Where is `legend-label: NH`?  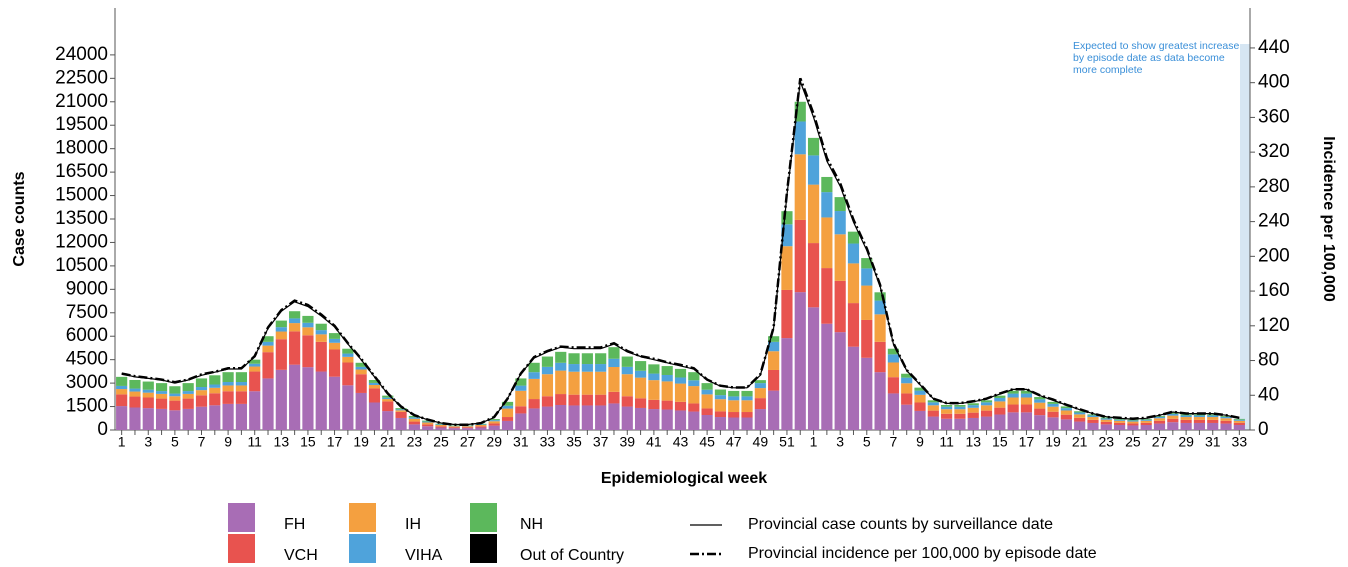 legend-label: NH is located at coordinates (531, 524).